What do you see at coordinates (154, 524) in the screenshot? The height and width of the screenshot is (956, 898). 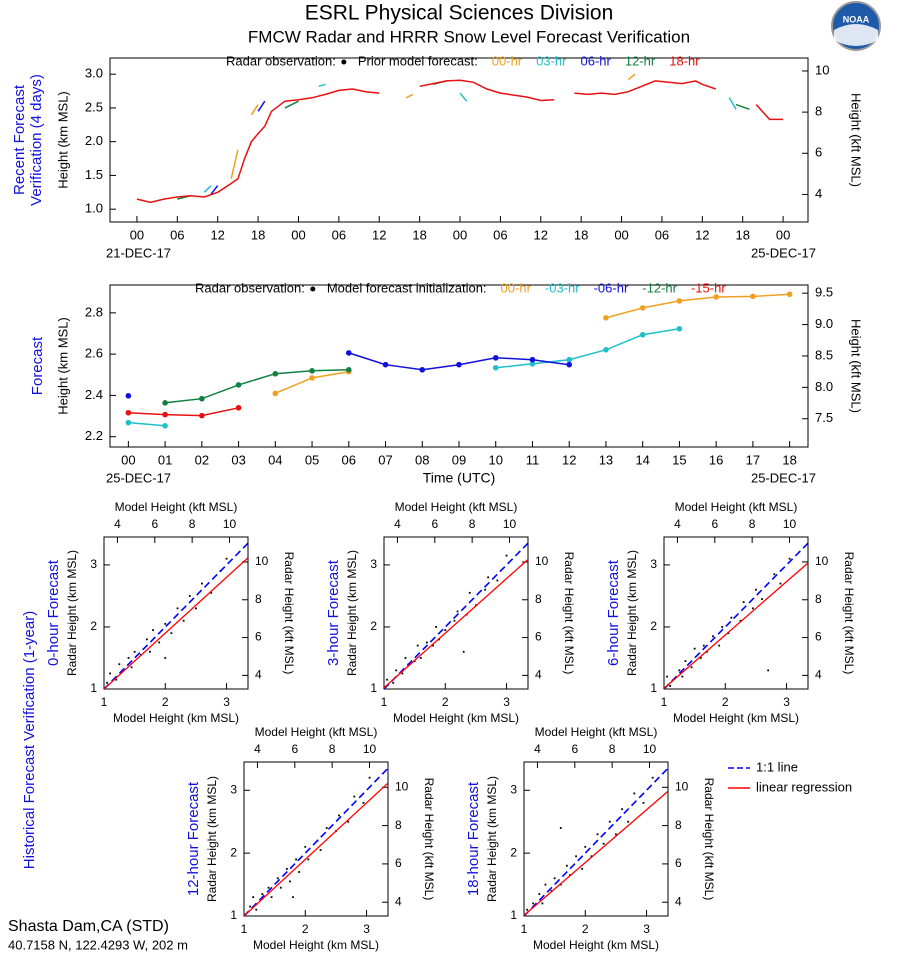 I see `x2-tick-label: 6` at bounding box center [154, 524].